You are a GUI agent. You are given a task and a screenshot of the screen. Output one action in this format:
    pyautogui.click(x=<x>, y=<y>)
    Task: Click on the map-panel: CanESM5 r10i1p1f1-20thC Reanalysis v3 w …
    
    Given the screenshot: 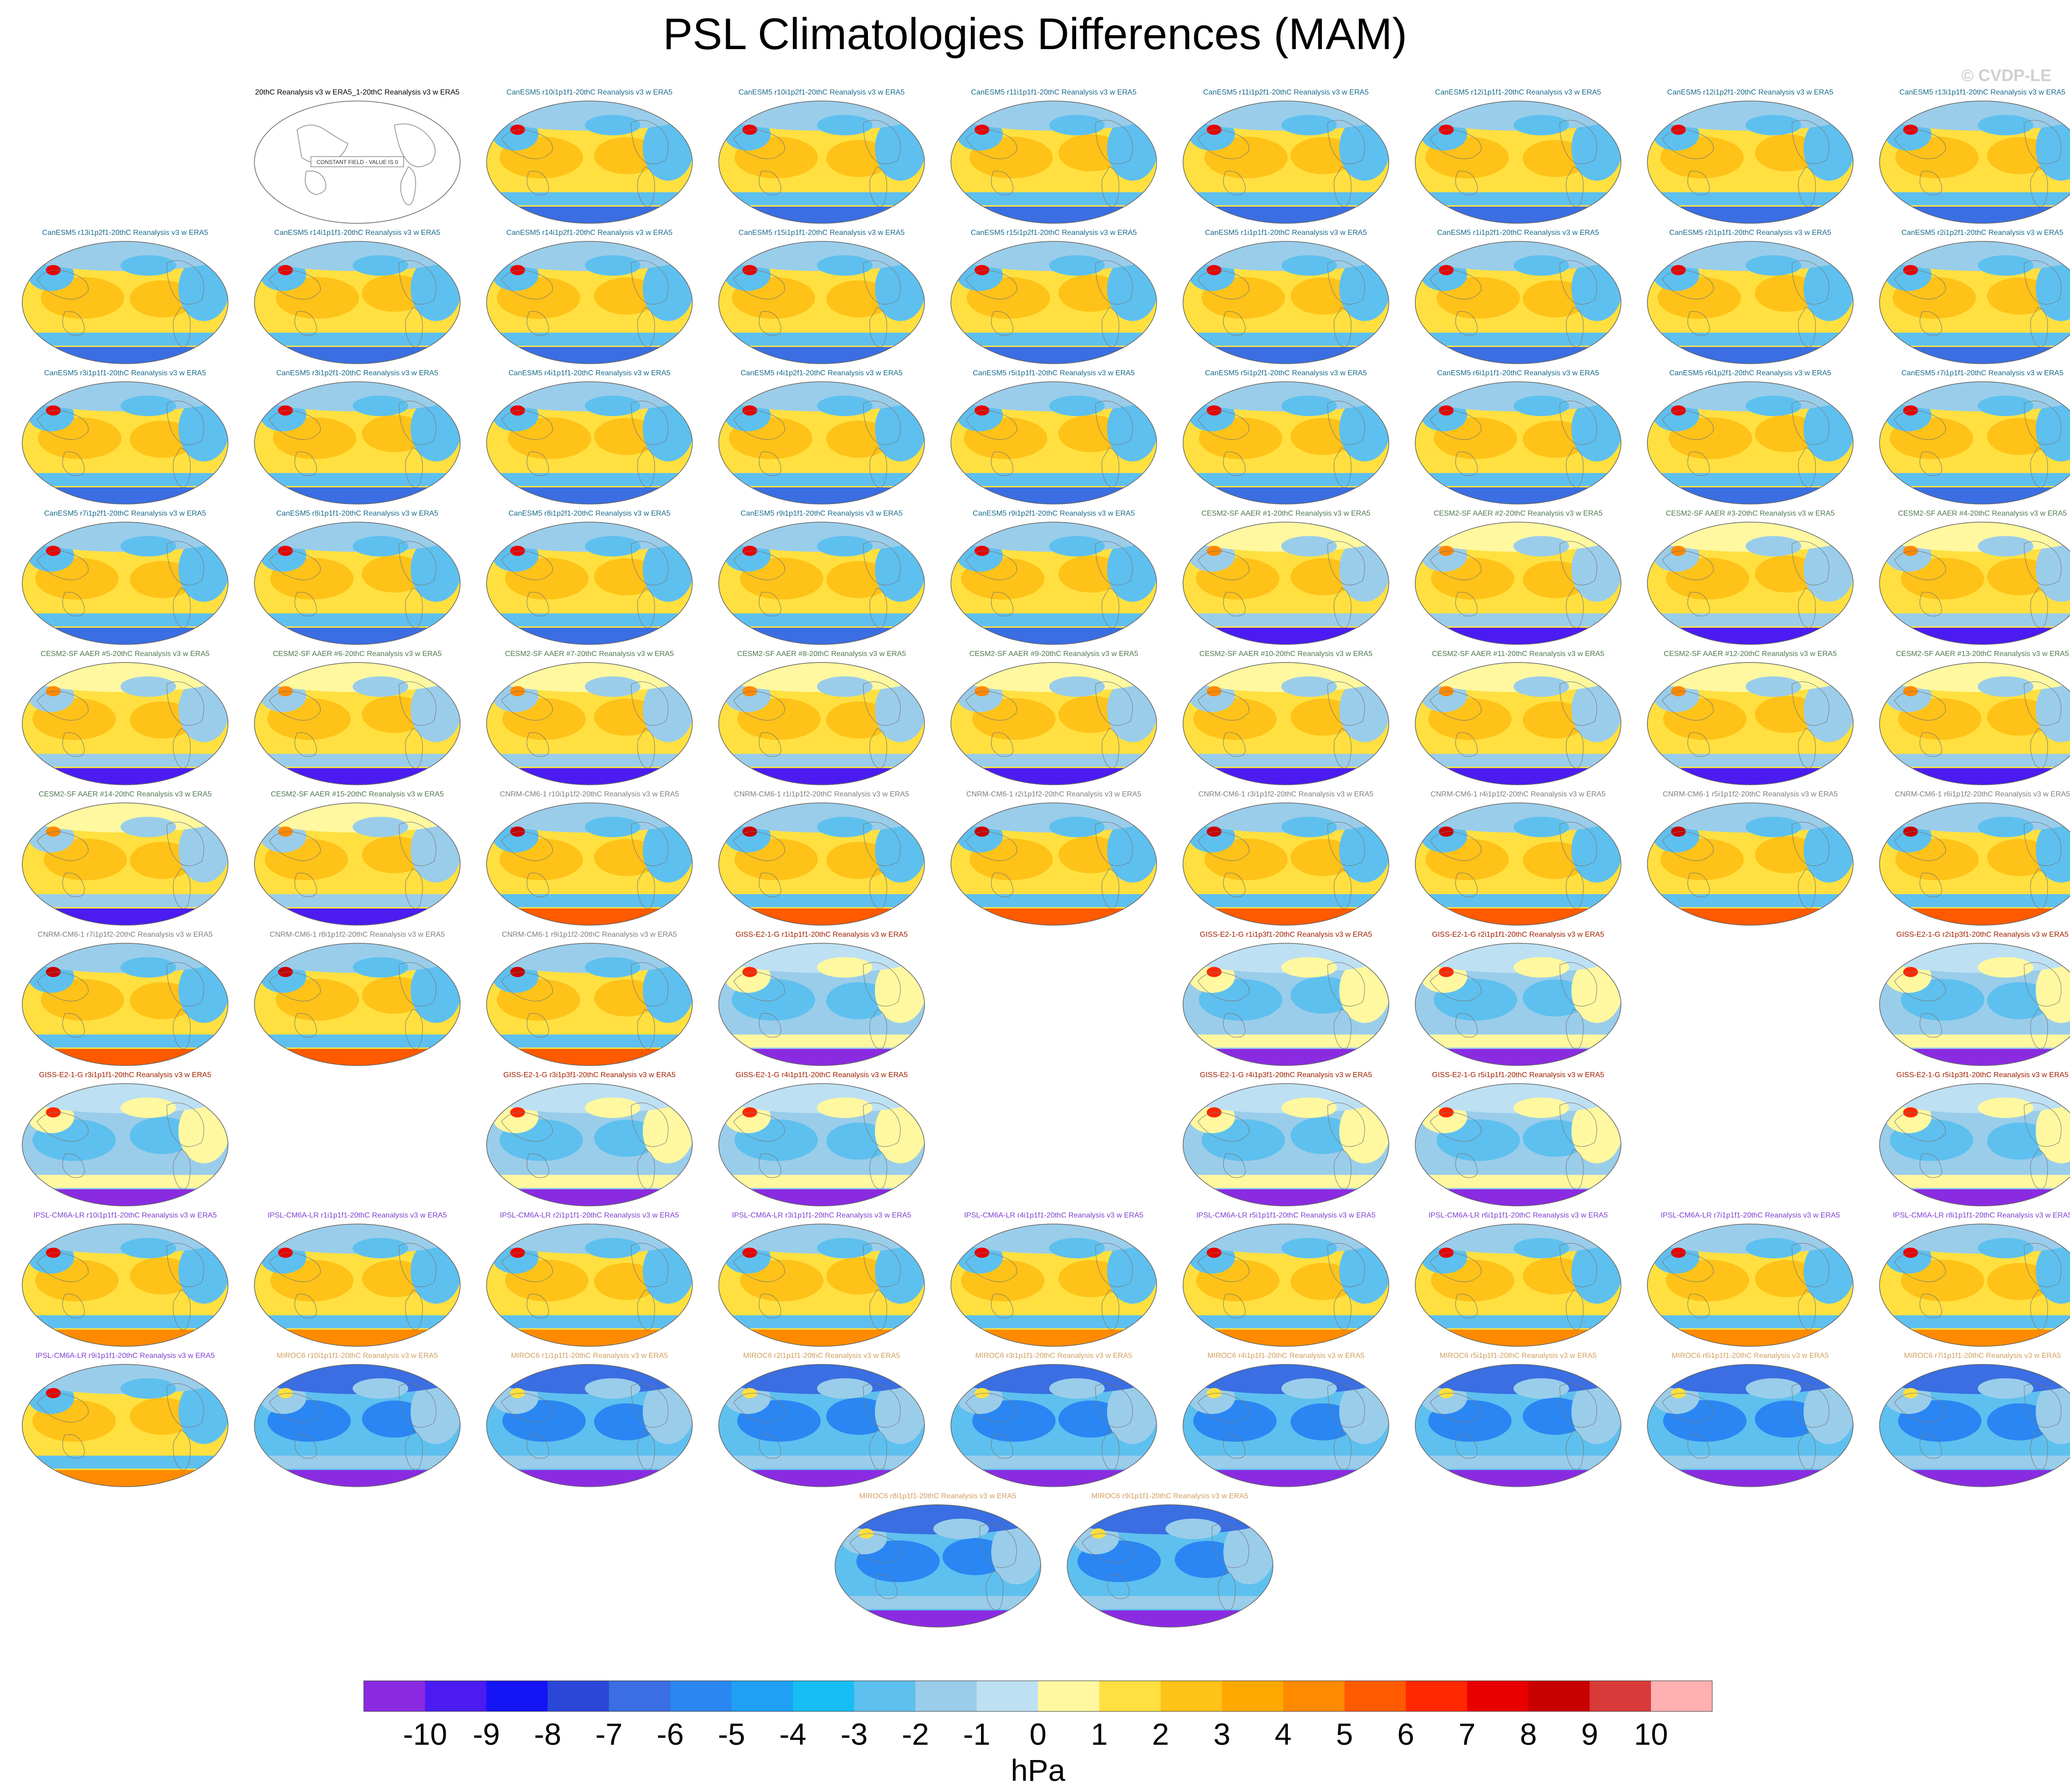 What is the action you would take?
    pyautogui.click(x=589, y=157)
    